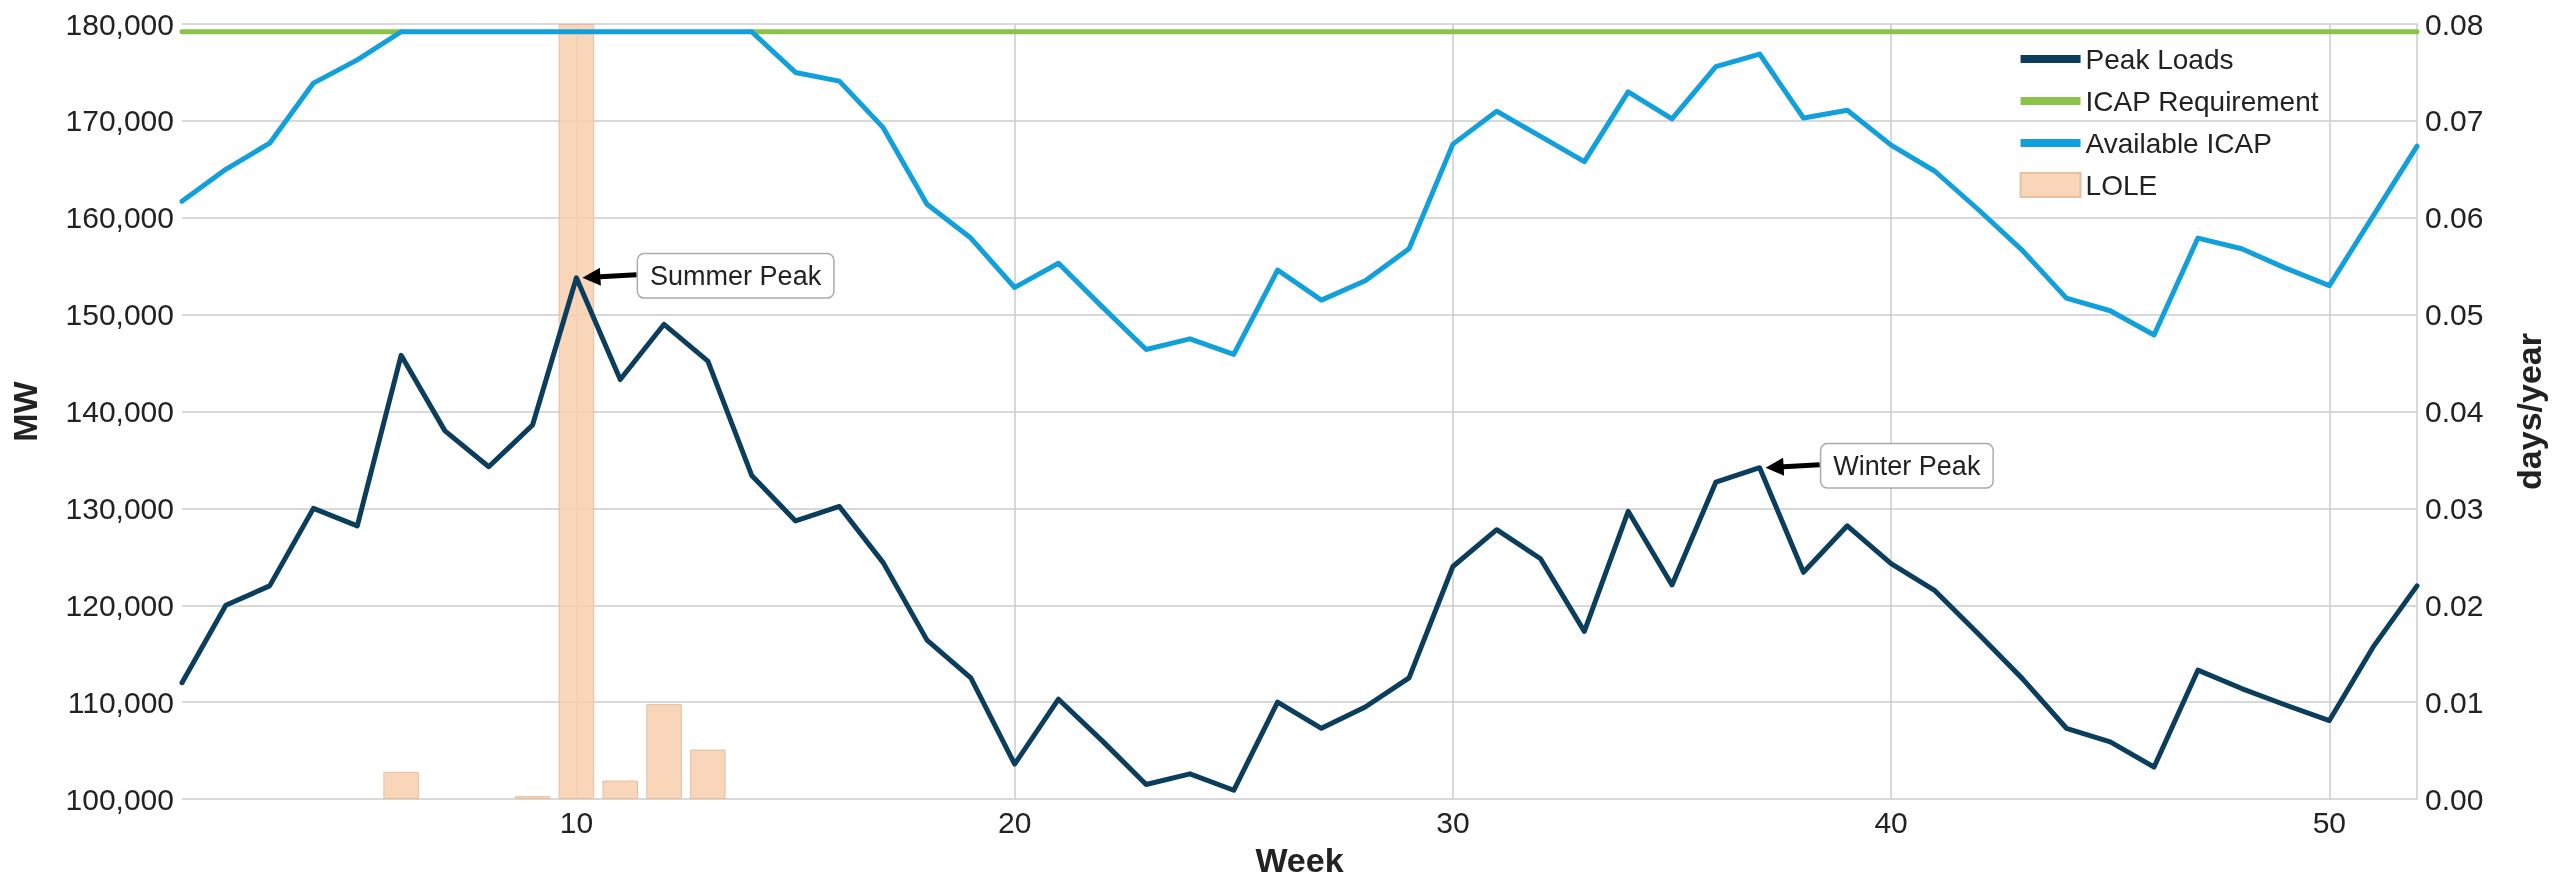 The width and height of the screenshot is (2554, 882). Describe the element at coordinates (2454, 702) in the screenshot. I see `y2-tick-label: 0.01` at that location.